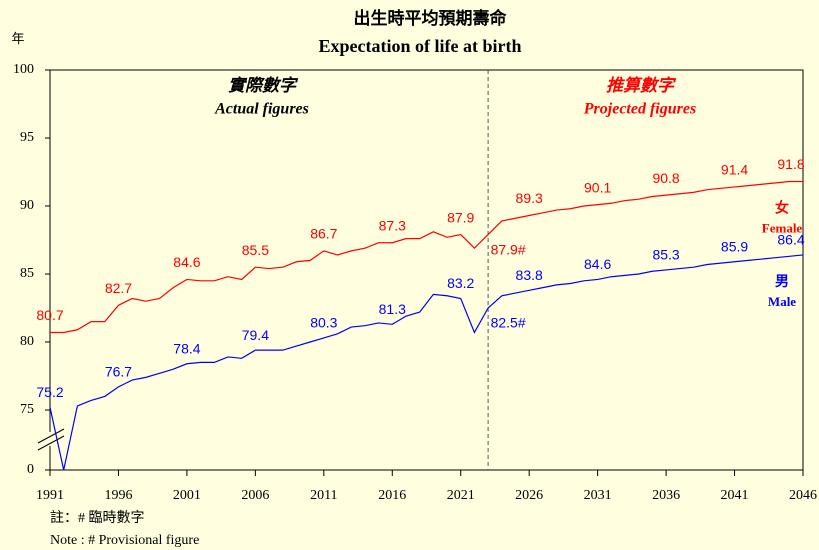  What do you see at coordinates (124, 540) in the screenshot?
I see `note: Note : # Provisional figure` at bounding box center [124, 540].